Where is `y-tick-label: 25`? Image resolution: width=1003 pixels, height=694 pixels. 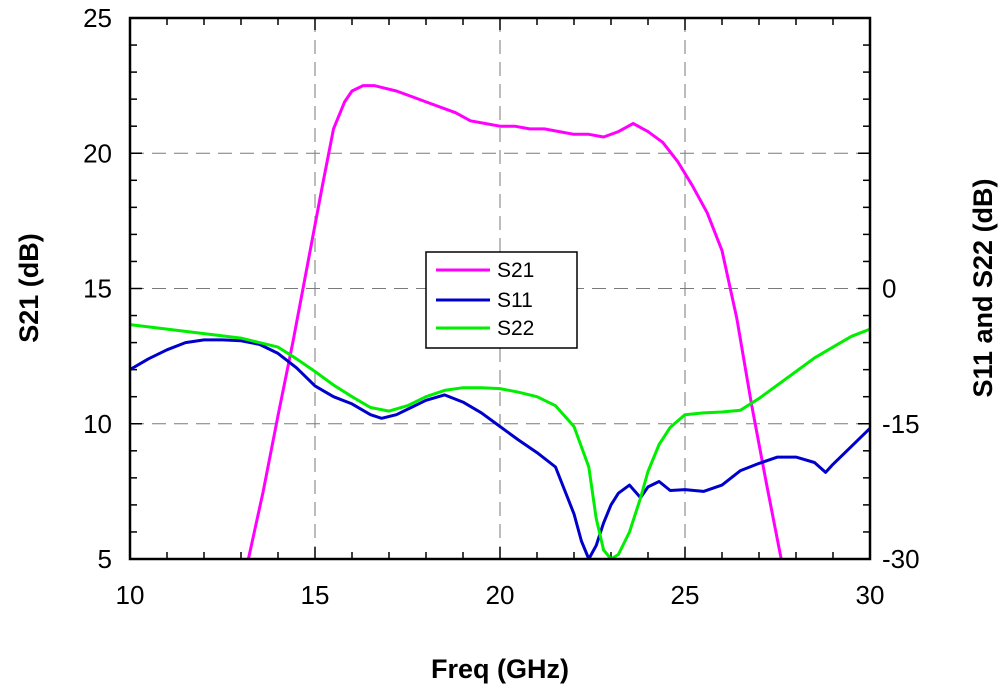 y-tick-label: 25 is located at coordinates (97, 18).